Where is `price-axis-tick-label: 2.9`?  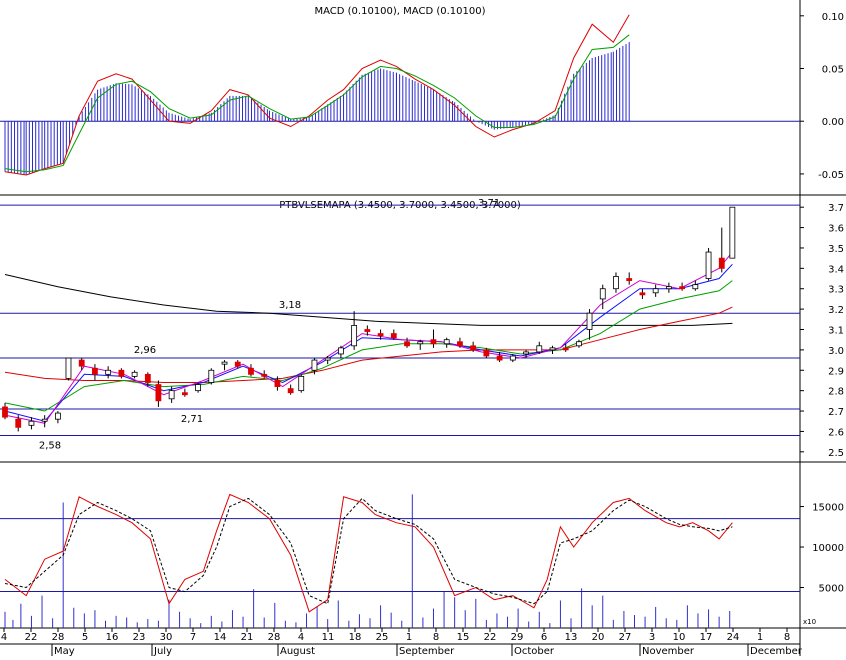
price-axis-tick-label: 2.9 is located at coordinates (836, 371).